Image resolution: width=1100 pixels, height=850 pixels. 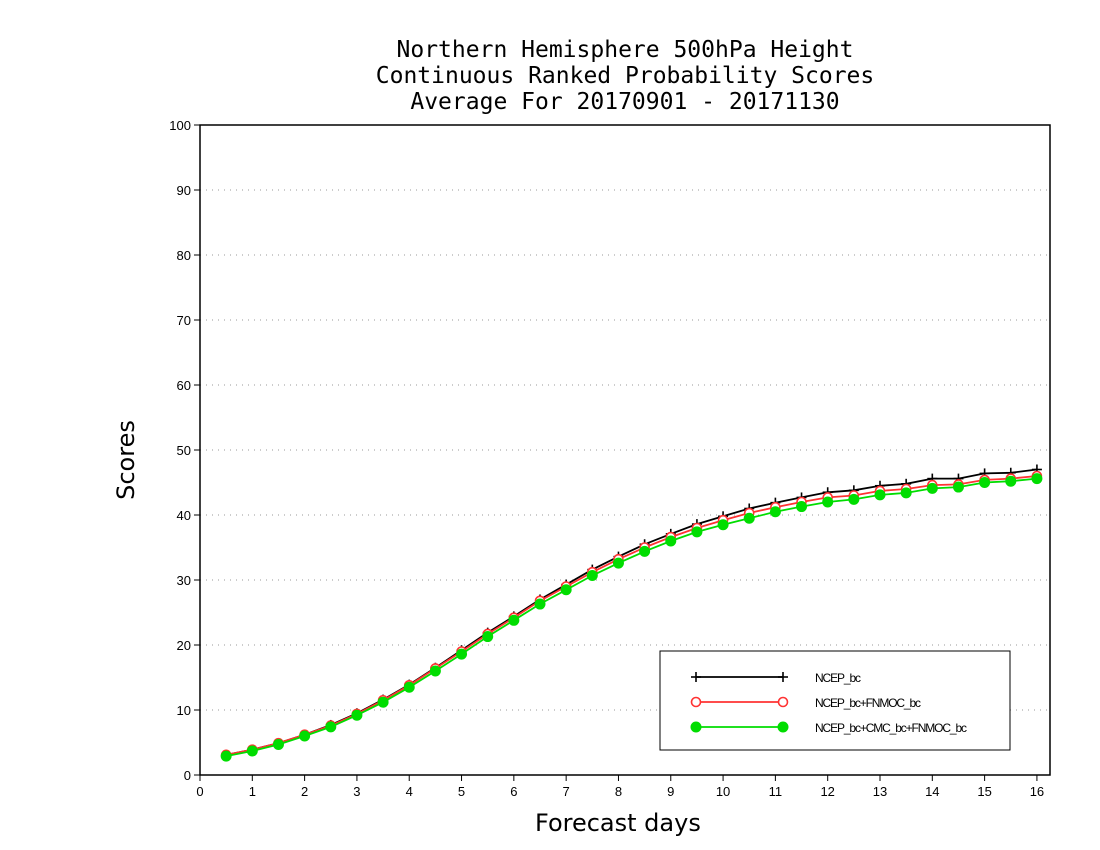 What do you see at coordinates (723, 791) in the screenshot?
I see `x-tick-label: 10` at bounding box center [723, 791].